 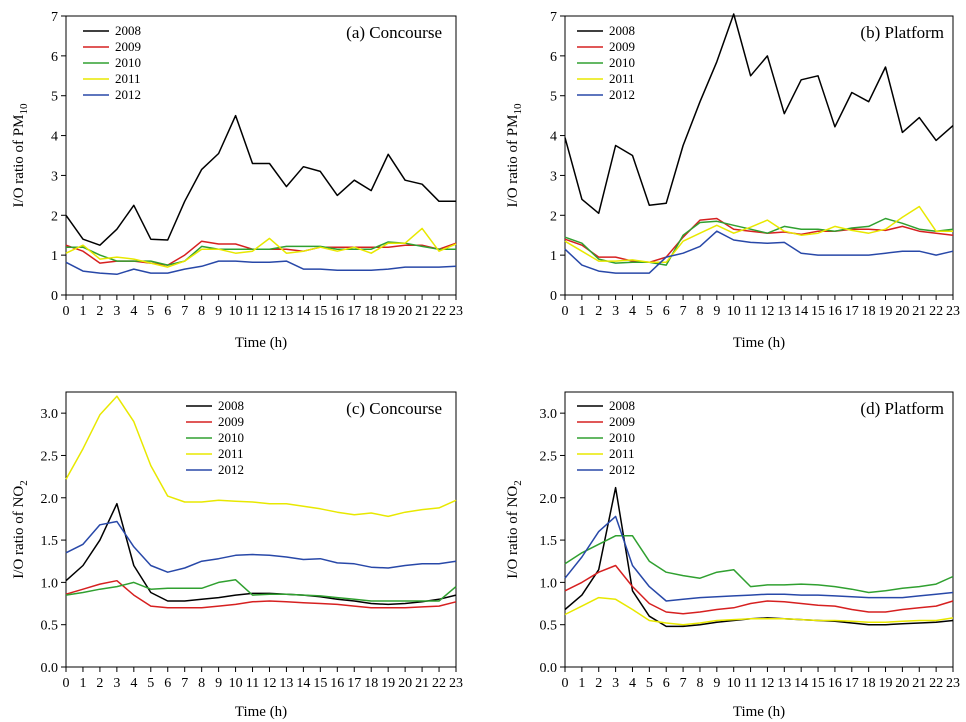 I want to click on panel-b-ylabel-subscript: 10, so click(x=518, y=109).